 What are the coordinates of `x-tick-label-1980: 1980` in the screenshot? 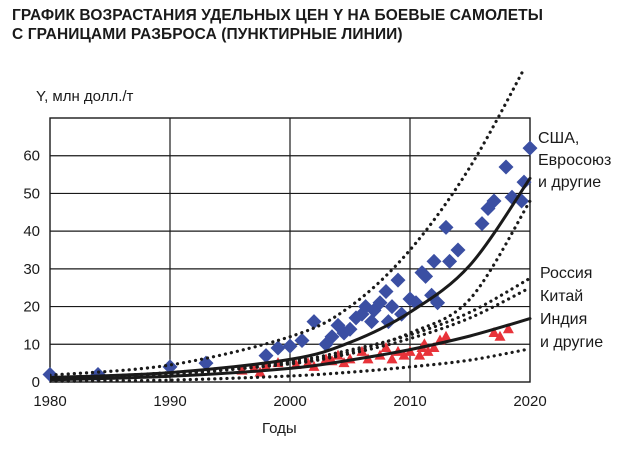 It's located at (49, 401).